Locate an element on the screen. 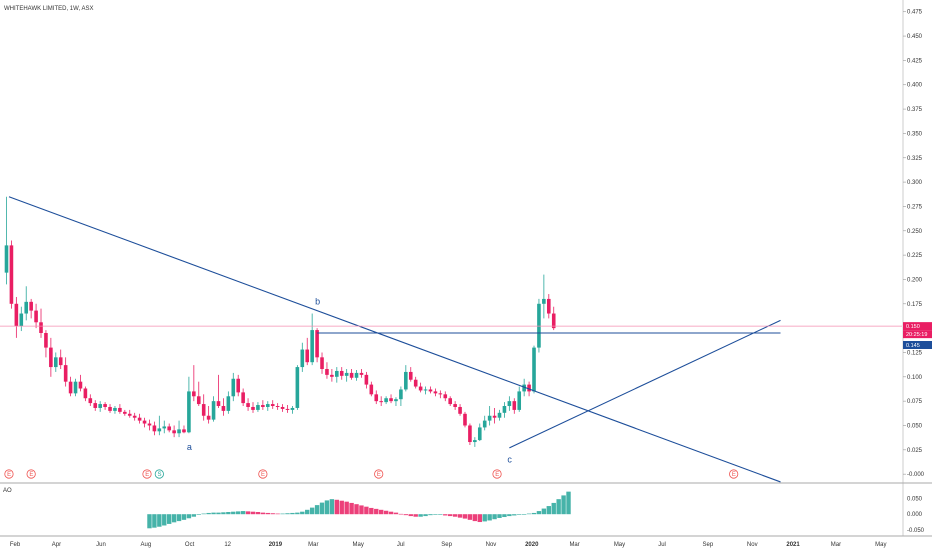 This screenshot has width=932, height=550. price-tick-label: 0.300 is located at coordinates (915, 183).